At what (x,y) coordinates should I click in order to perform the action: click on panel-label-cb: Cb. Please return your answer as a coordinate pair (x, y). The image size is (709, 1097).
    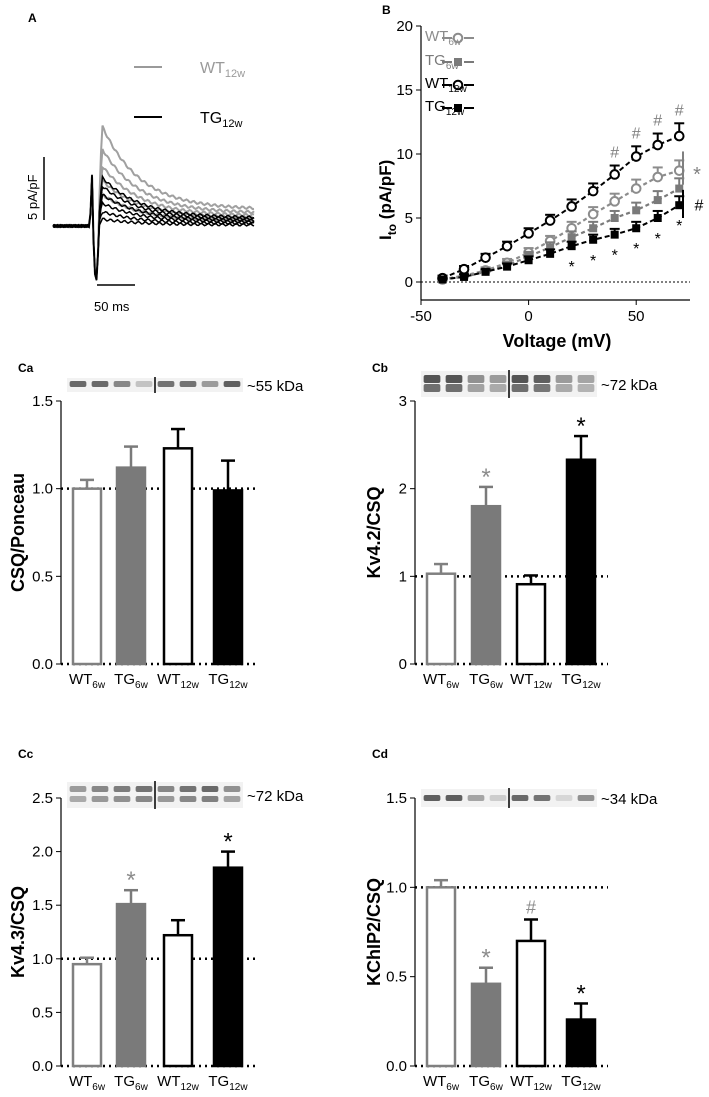
    Looking at the image, I should click on (380, 368).